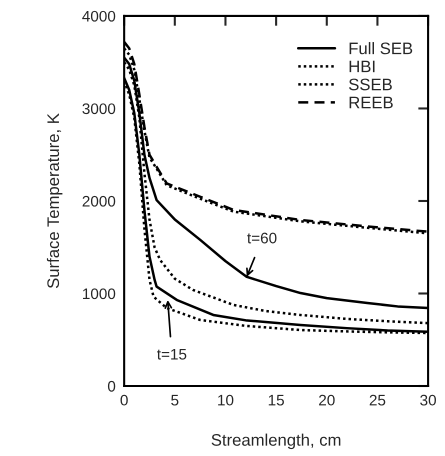  What do you see at coordinates (371, 102) in the screenshot?
I see `legend-label: REEB` at bounding box center [371, 102].